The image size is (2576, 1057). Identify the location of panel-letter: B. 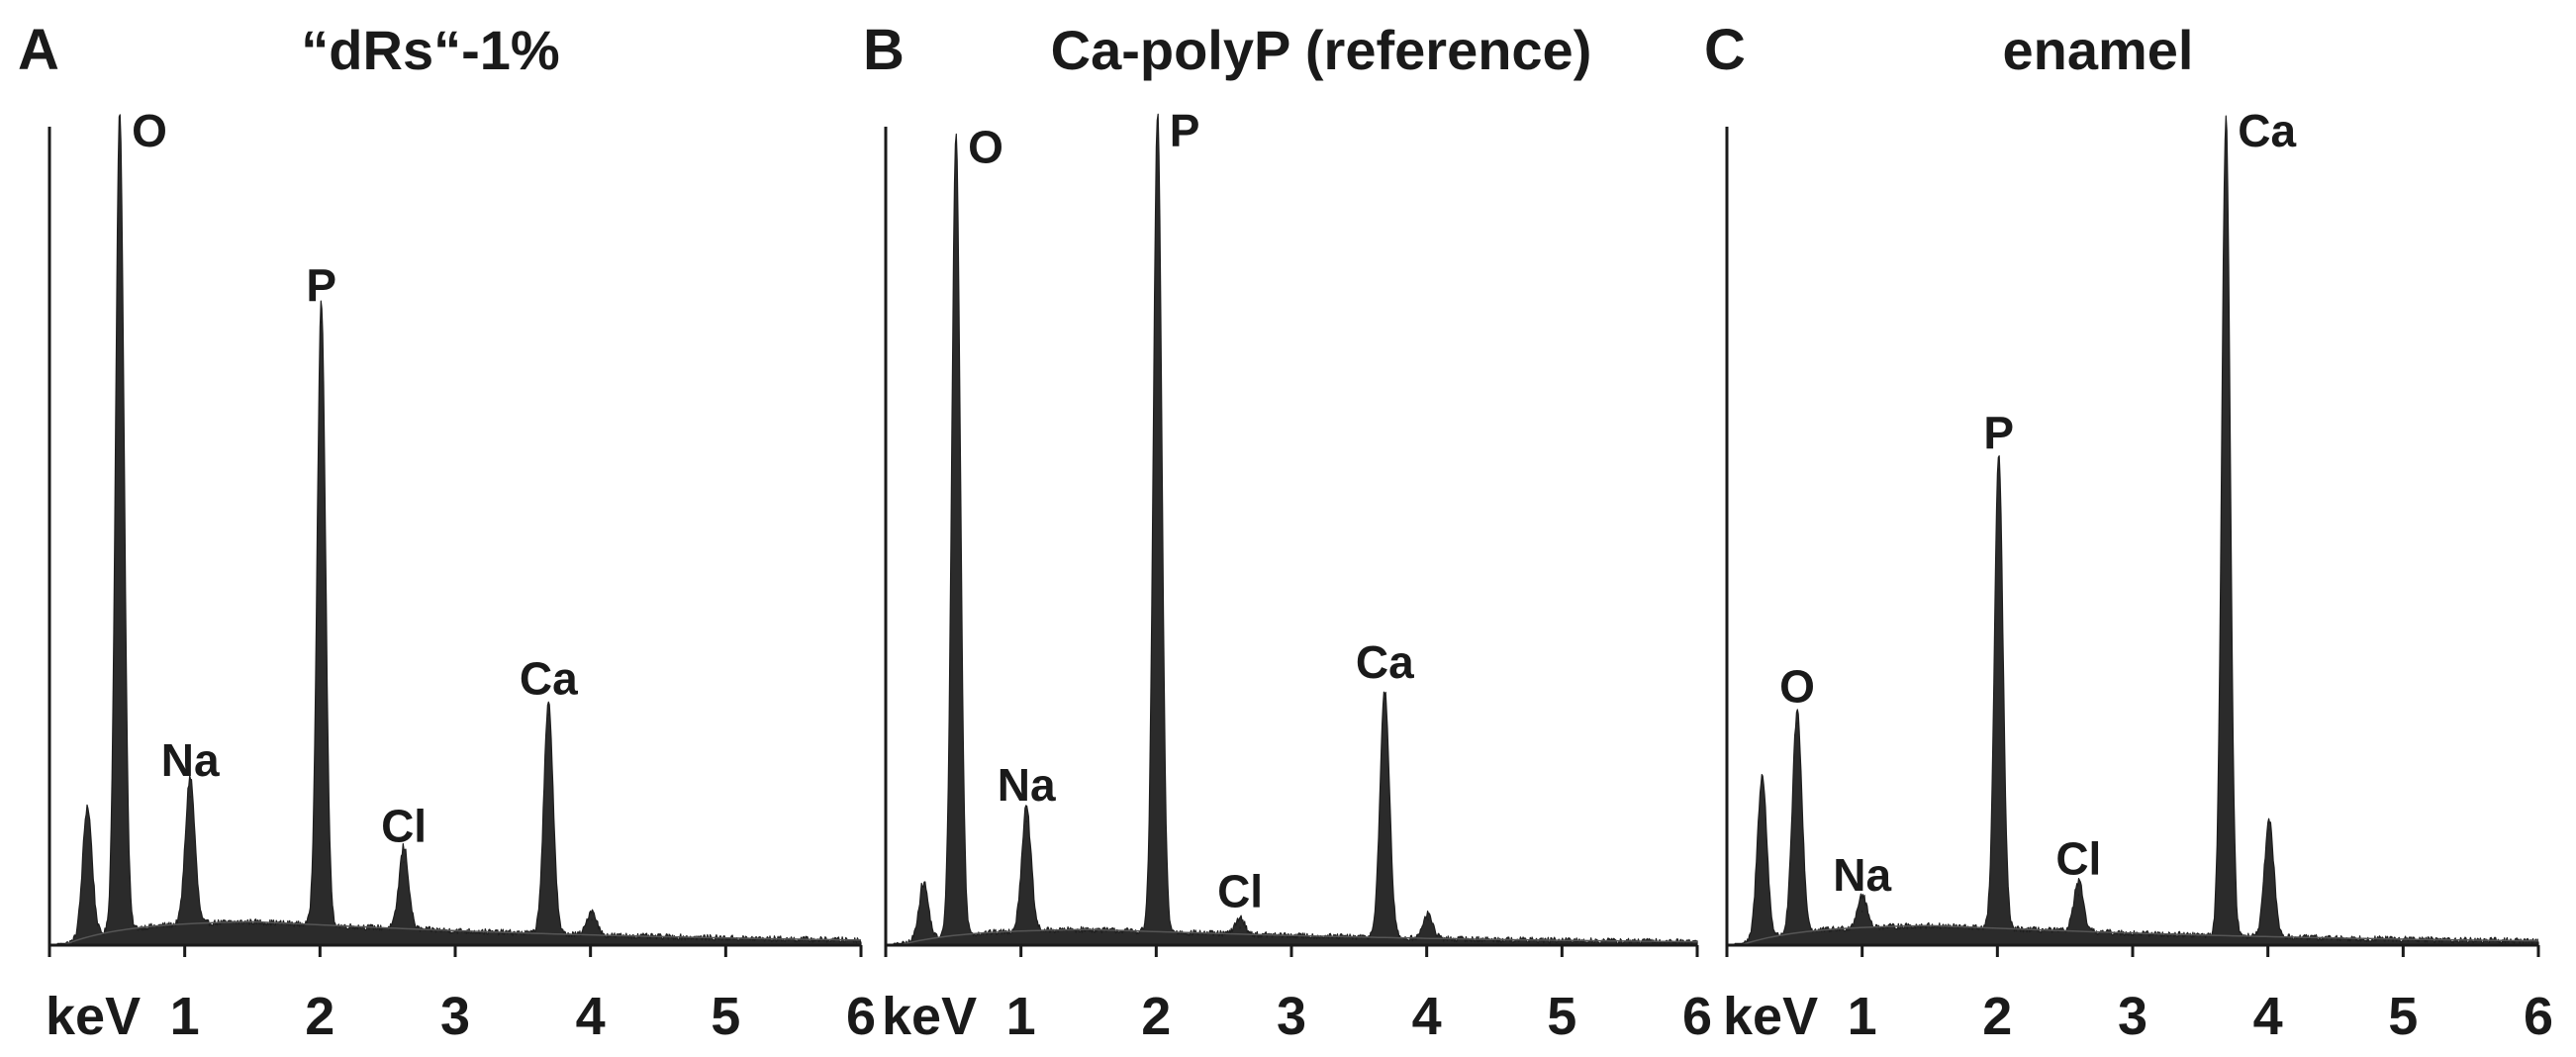
(884, 50).